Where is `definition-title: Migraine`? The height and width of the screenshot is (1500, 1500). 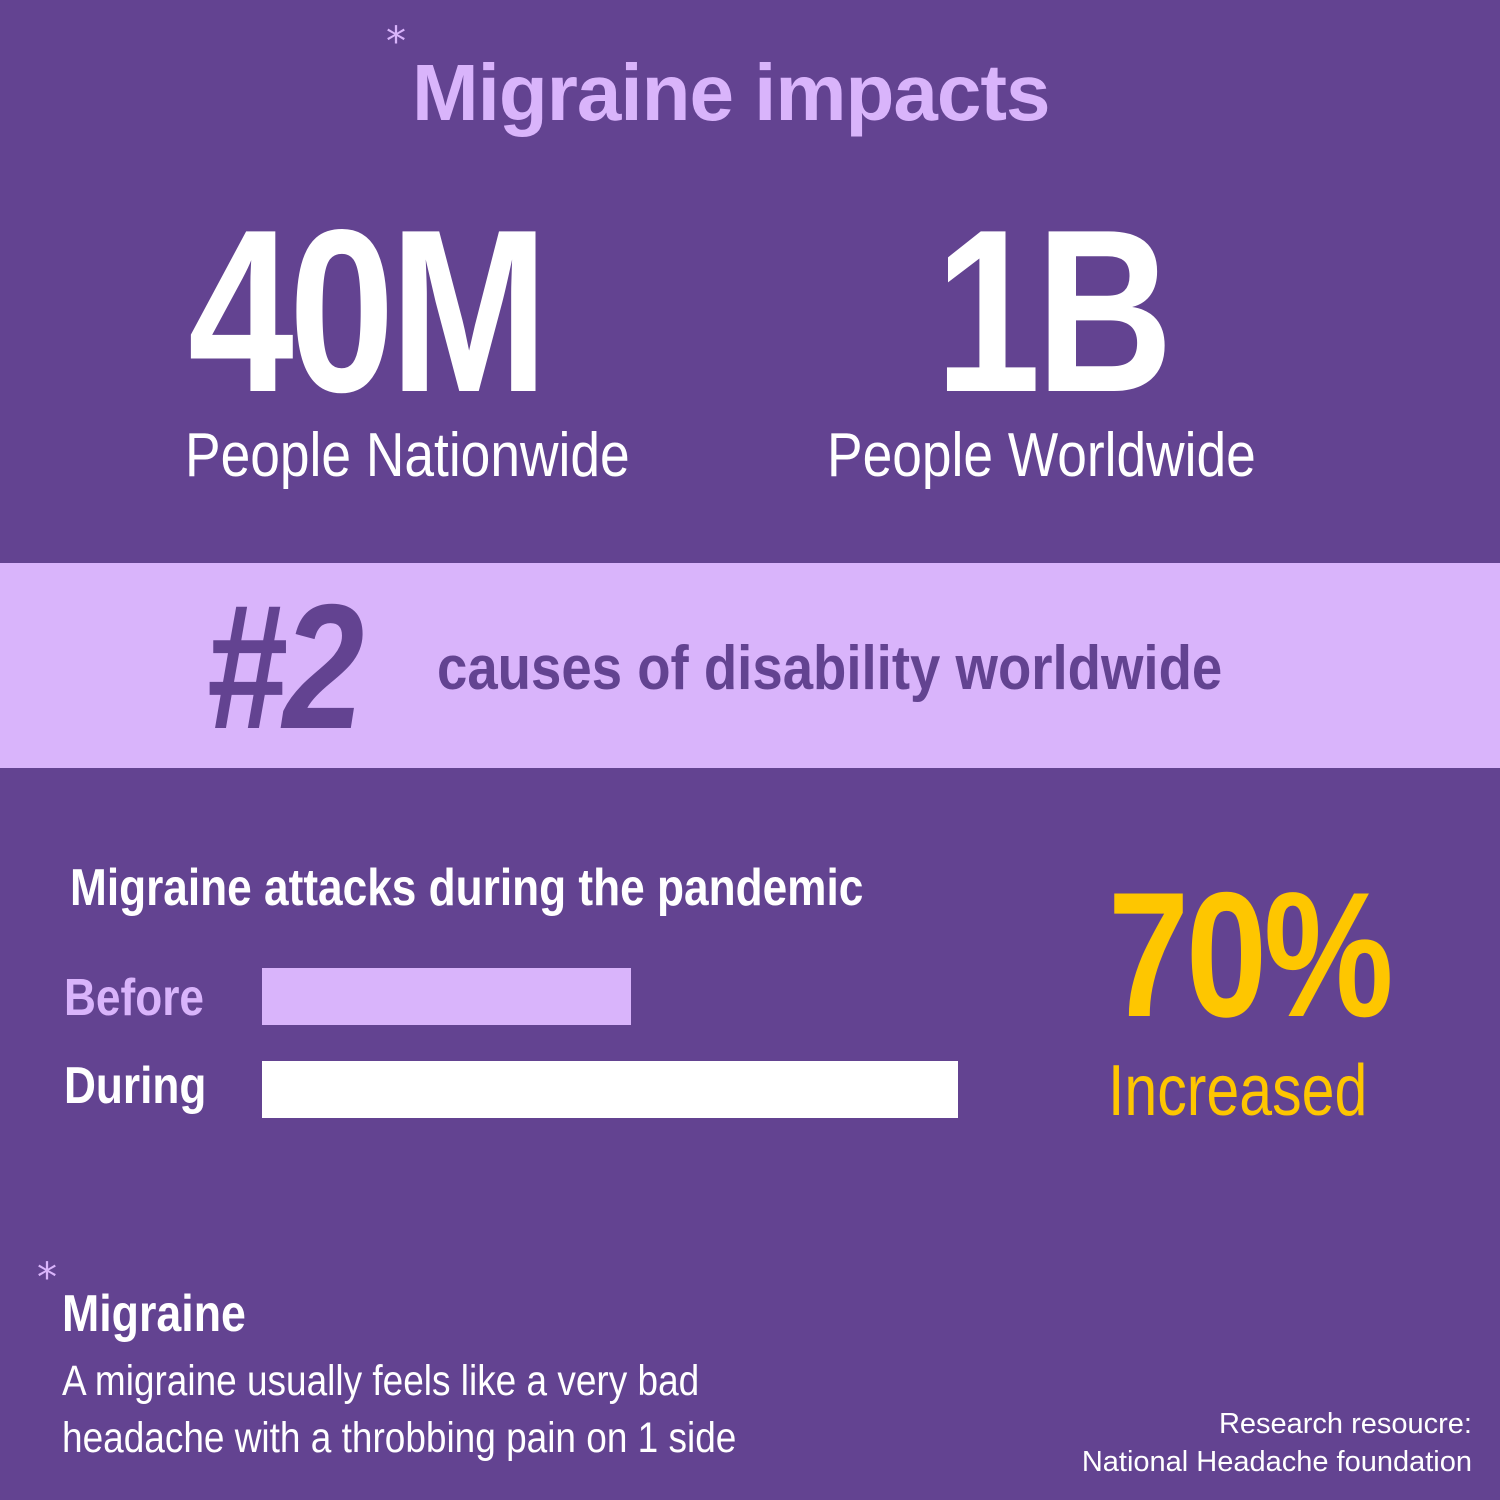 definition-title: Migraine is located at coordinates (154, 1314).